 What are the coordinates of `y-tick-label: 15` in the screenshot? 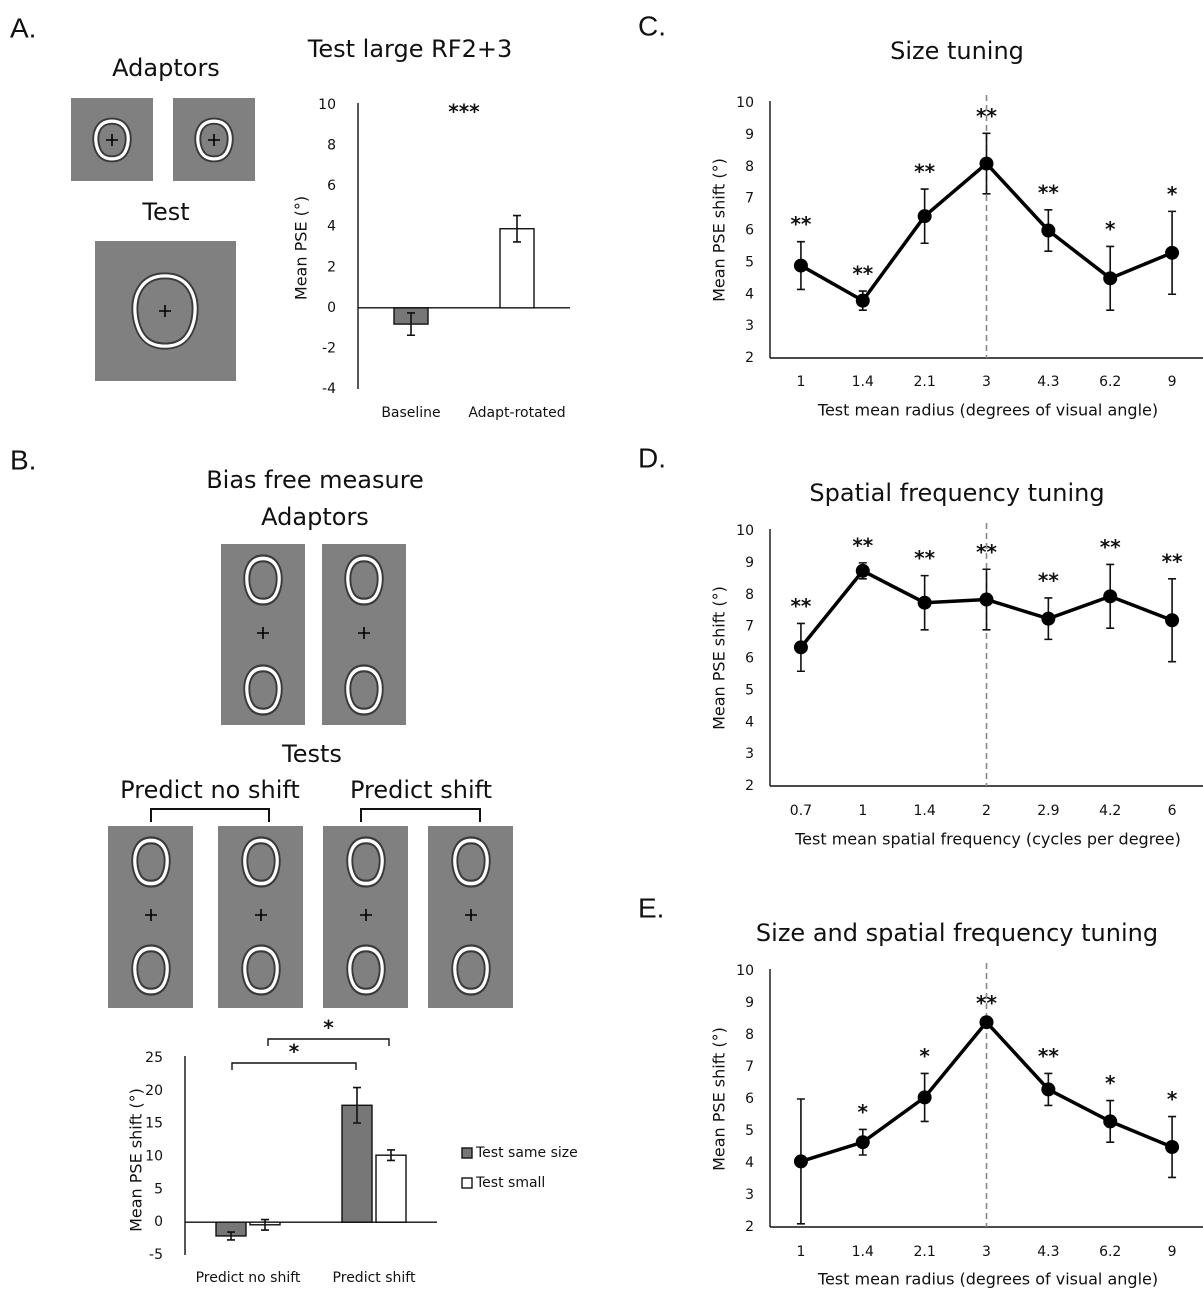 It's located at (154, 1124).